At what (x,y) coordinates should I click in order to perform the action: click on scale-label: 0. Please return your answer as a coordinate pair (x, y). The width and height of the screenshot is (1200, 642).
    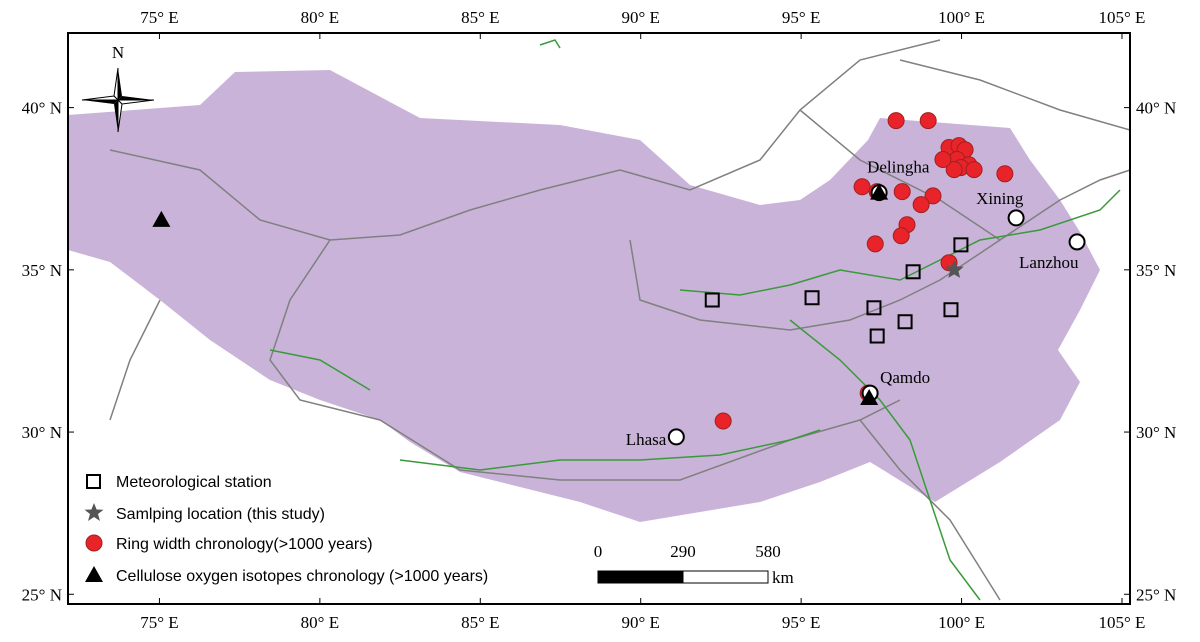
    Looking at the image, I should click on (598, 551).